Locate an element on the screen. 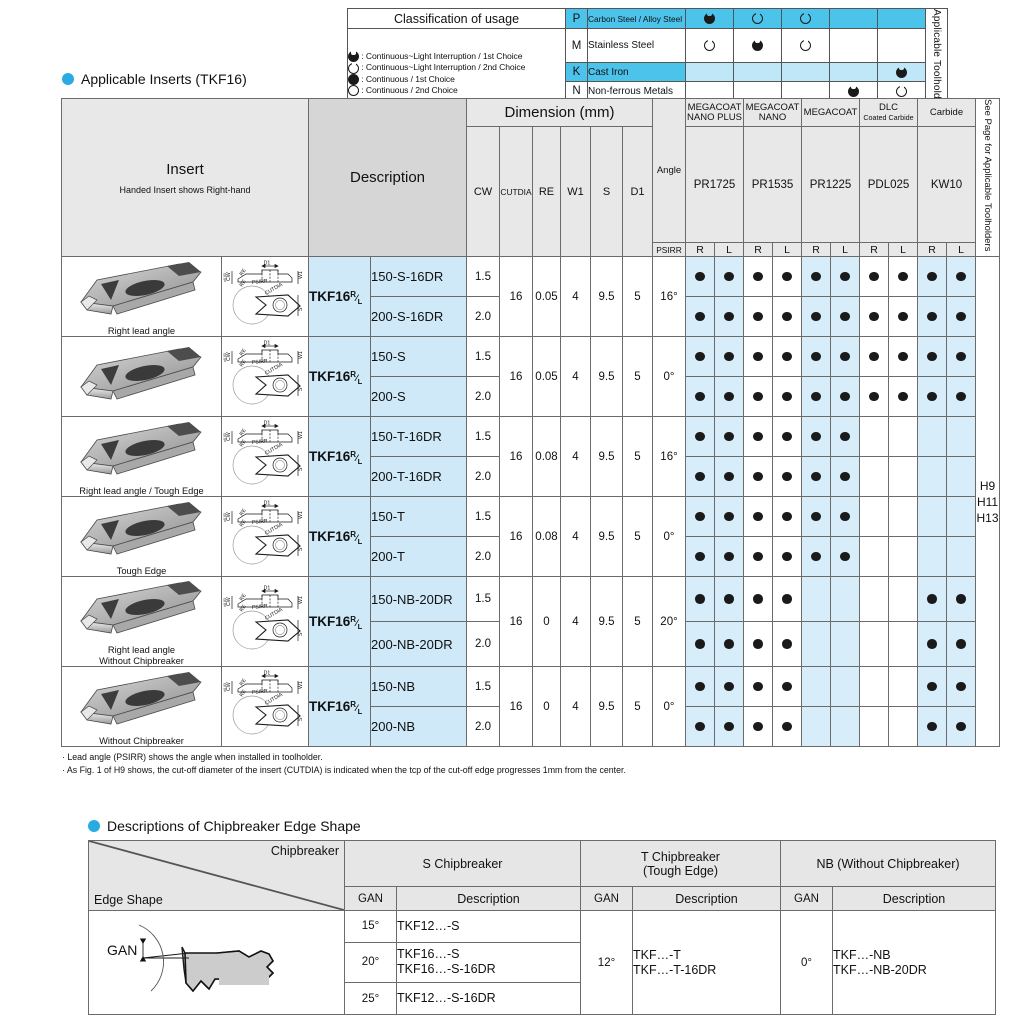 Image resolution: width=1014 pixels, height=1015 pixels. insert-image-cell-5: Without Chipbreaker is located at coordinates (141, 707).